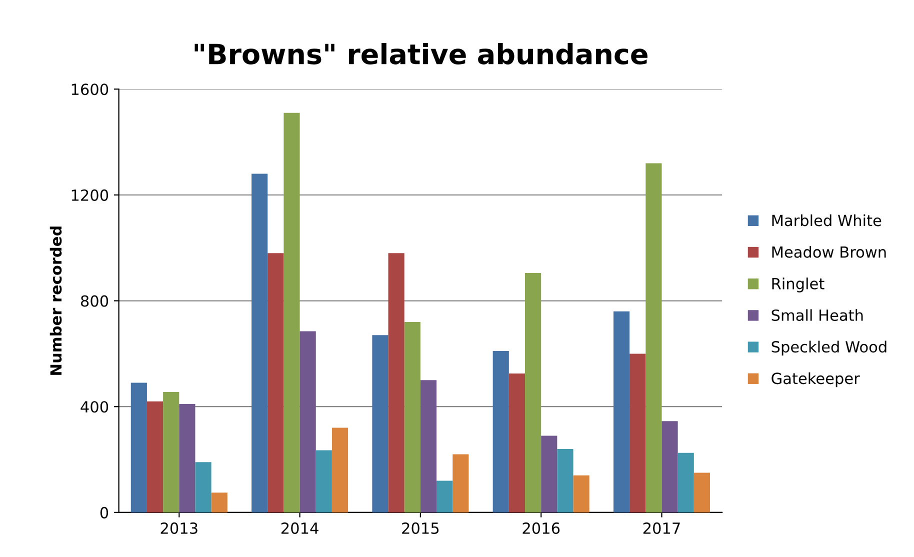  Describe the element at coordinates (90, 90) in the screenshot. I see `y-tick-label: 1600` at that location.